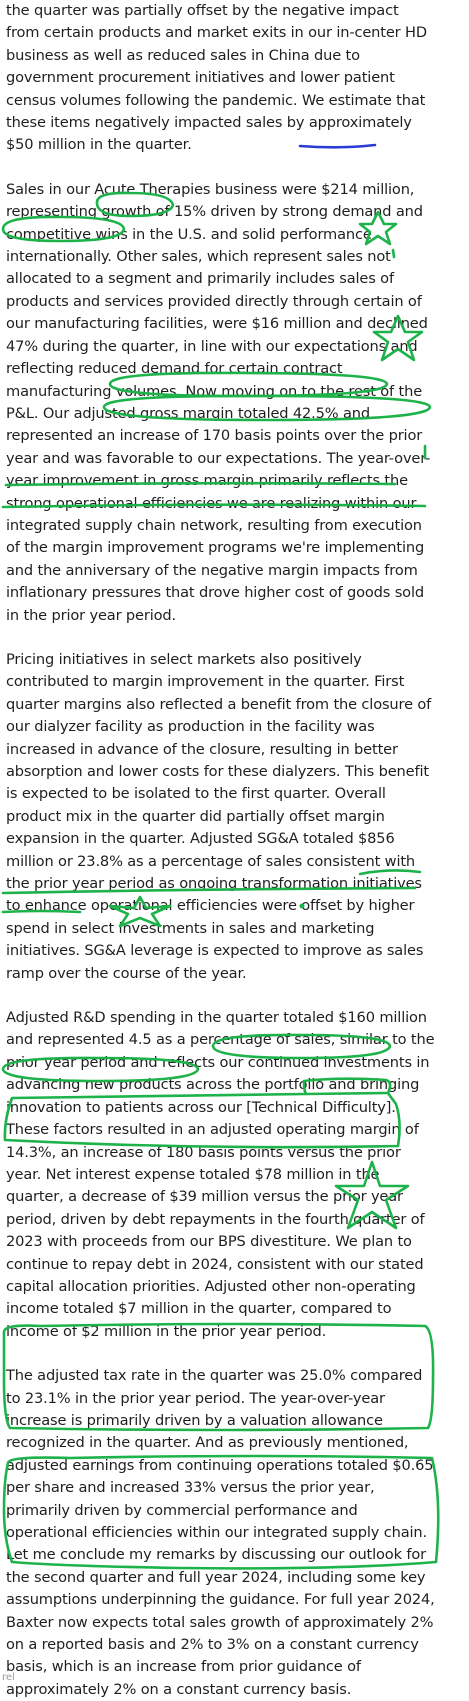 The image size is (469, 1701). Describe the element at coordinates (8, 1677) in the screenshot. I see `corner-label: rel` at that location.